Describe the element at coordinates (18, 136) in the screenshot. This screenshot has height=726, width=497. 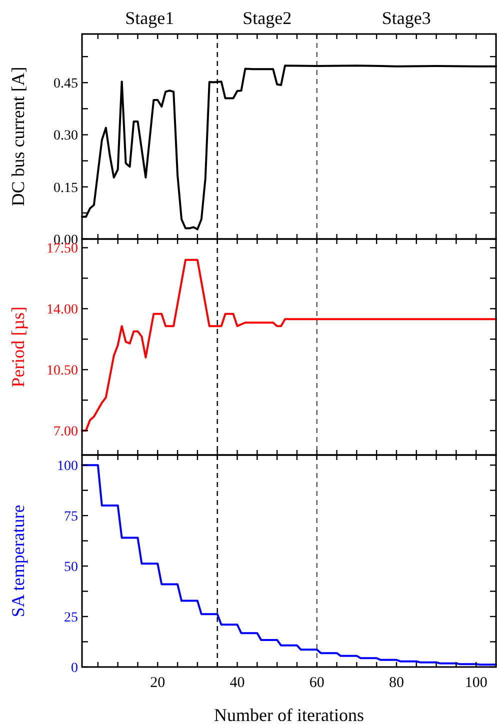
I see `y-axis-title: DC bus current [A]` at that location.